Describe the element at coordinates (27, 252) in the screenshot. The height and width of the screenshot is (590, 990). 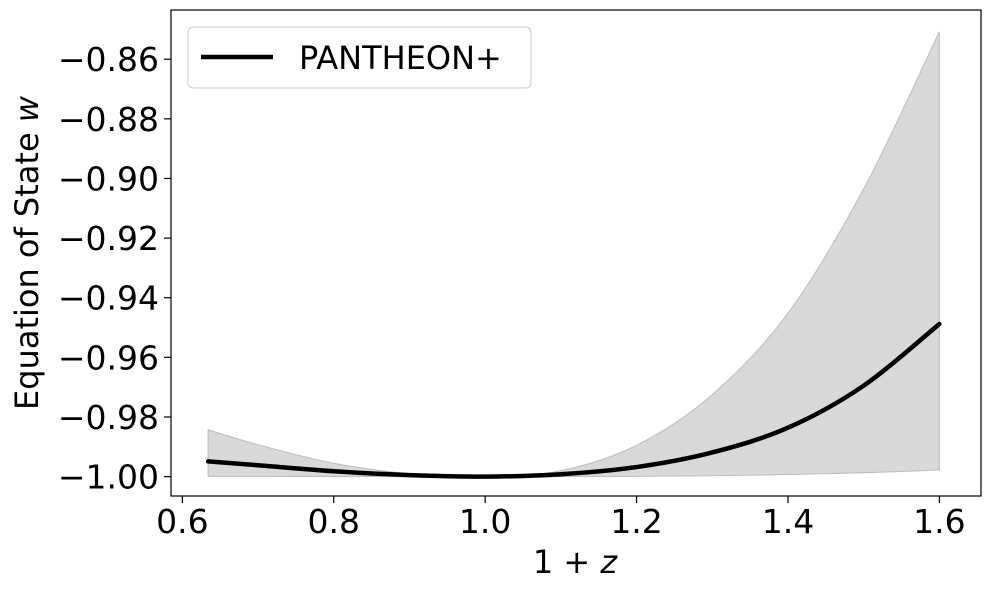
I see `y-axis-label: Equation of State w` at that location.